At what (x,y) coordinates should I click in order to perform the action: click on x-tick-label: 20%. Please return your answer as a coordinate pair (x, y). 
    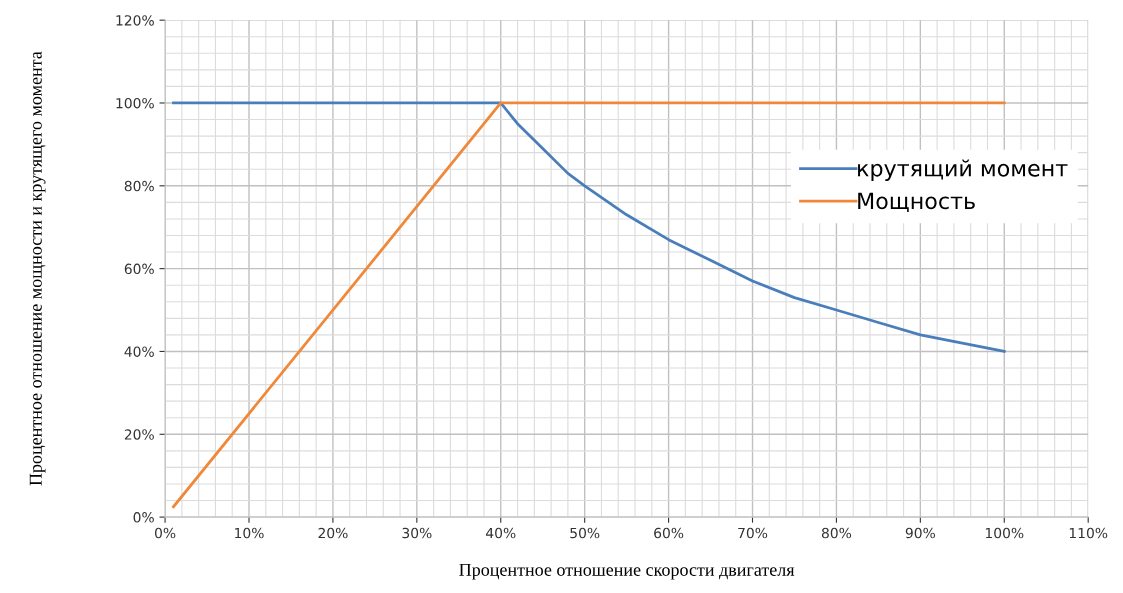
    Looking at the image, I should click on (333, 533).